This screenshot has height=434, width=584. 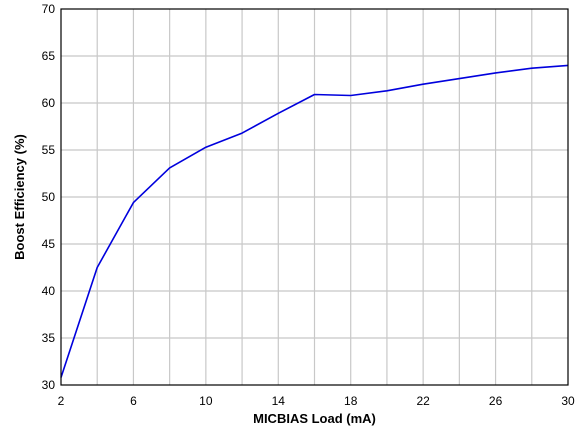 What do you see at coordinates (49, 385) in the screenshot?
I see `y-tick-label: 30` at bounding box center [49, 385].